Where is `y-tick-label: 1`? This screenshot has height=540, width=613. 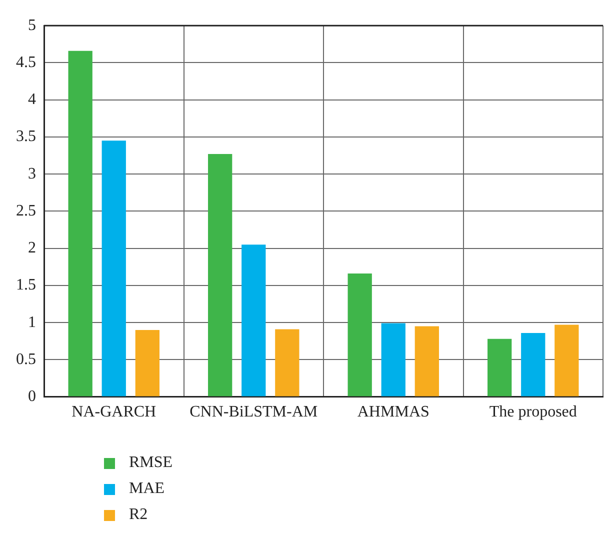 y-tick-label: 1 is located at coordinates (32, 322).